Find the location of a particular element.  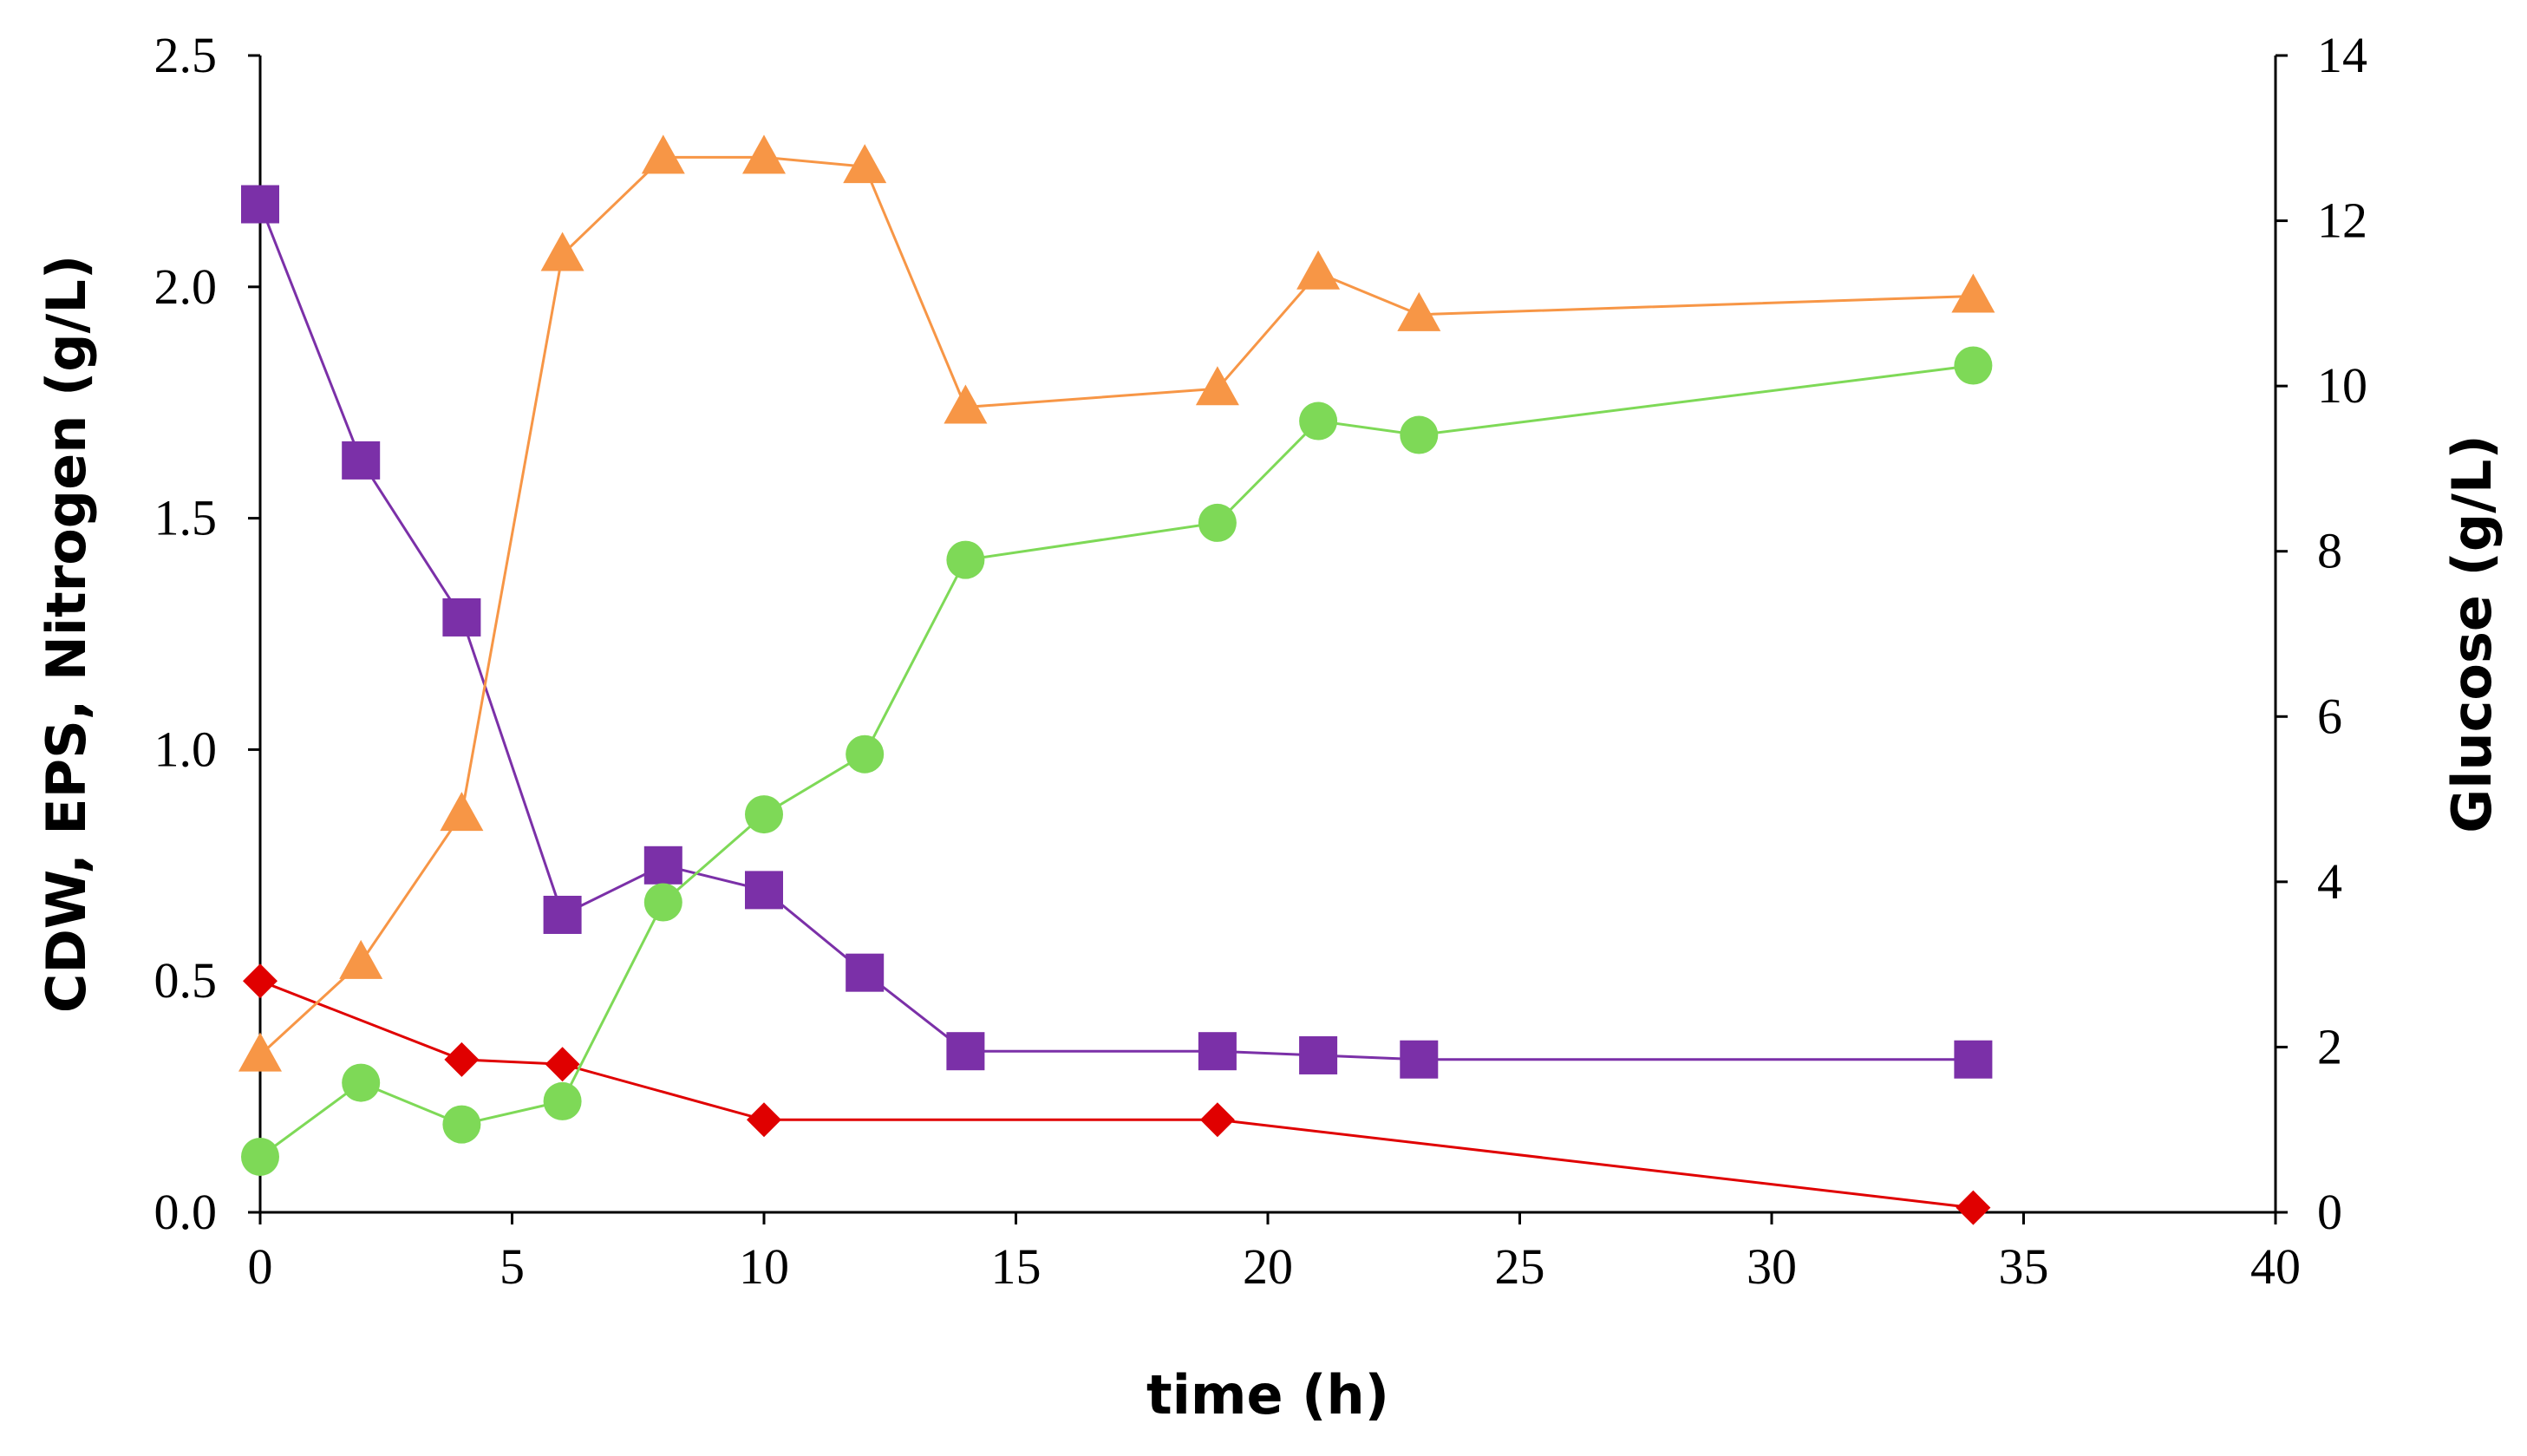

y-tick-label-left: 1.0 is located at coordinates (186, 749).